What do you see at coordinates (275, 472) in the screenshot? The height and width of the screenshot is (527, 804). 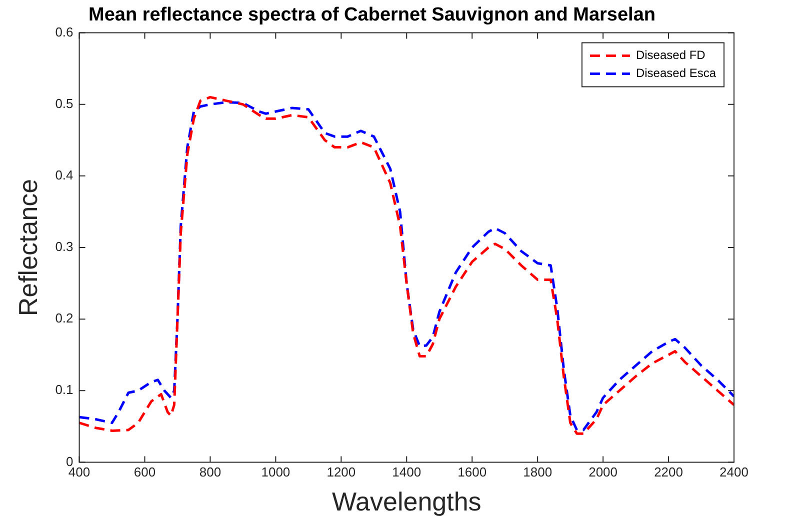 I see `x-tick-label: 1000` at bounding box center [275, 472].